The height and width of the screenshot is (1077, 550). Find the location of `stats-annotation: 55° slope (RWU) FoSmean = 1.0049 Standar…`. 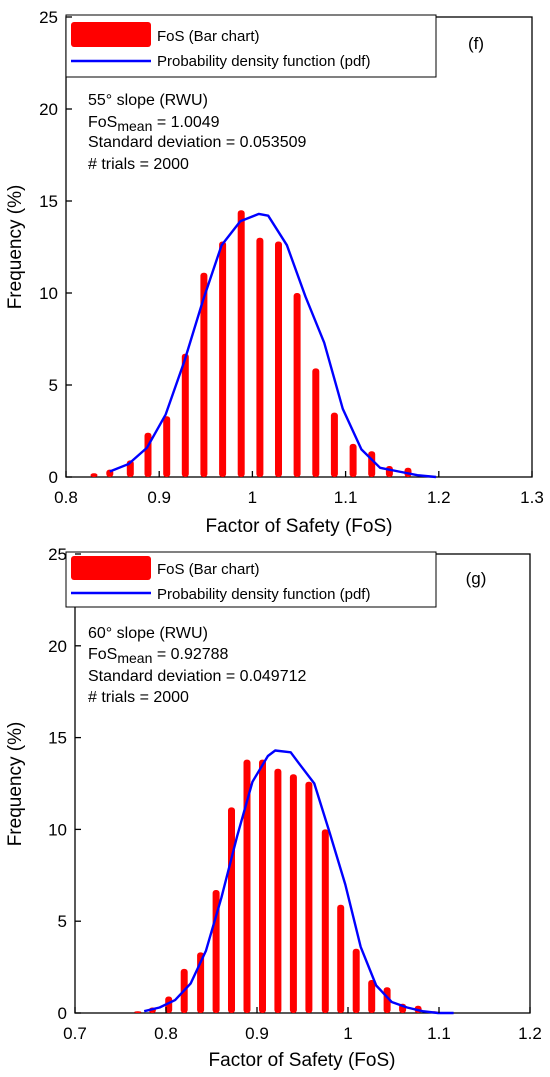

stats-annotation: 55° slope (RWU) FoSmean = 1.0049 Standar… is located at coordinates (197, 132).